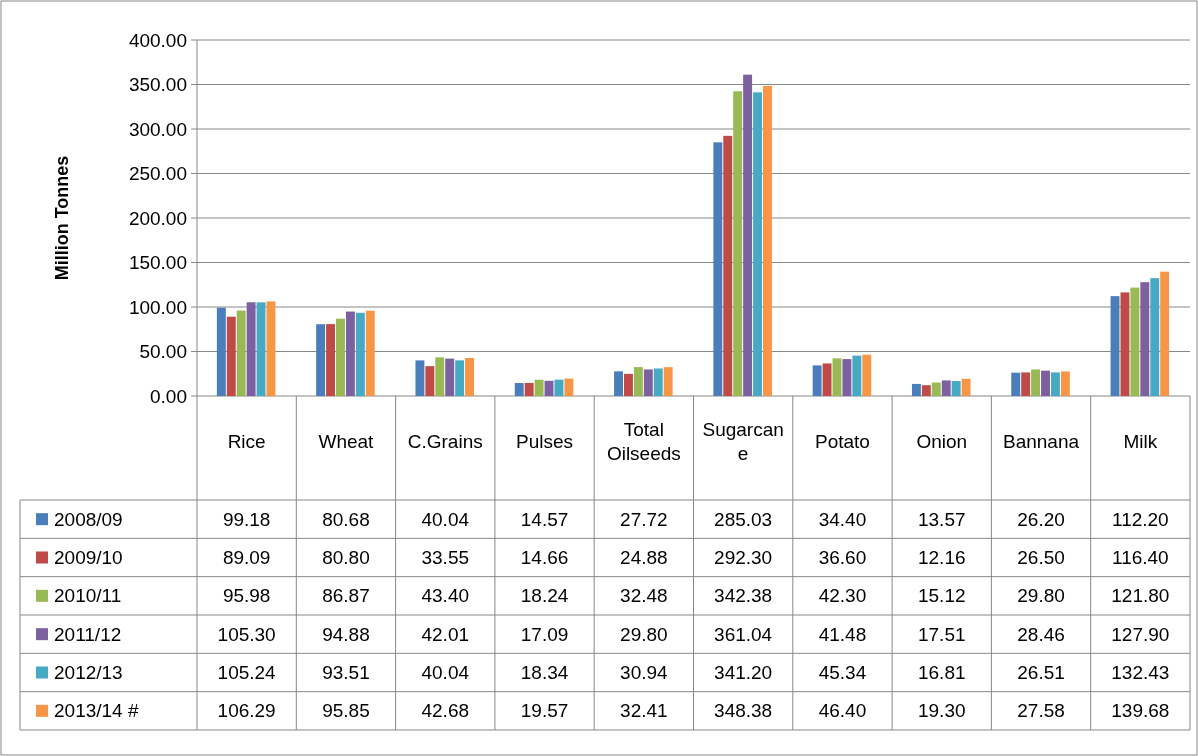  What do you see at coordinates (743, 441) in the screenshot?
I see `x-tick-label: Sugarcane` at bounding box center [743, 441].